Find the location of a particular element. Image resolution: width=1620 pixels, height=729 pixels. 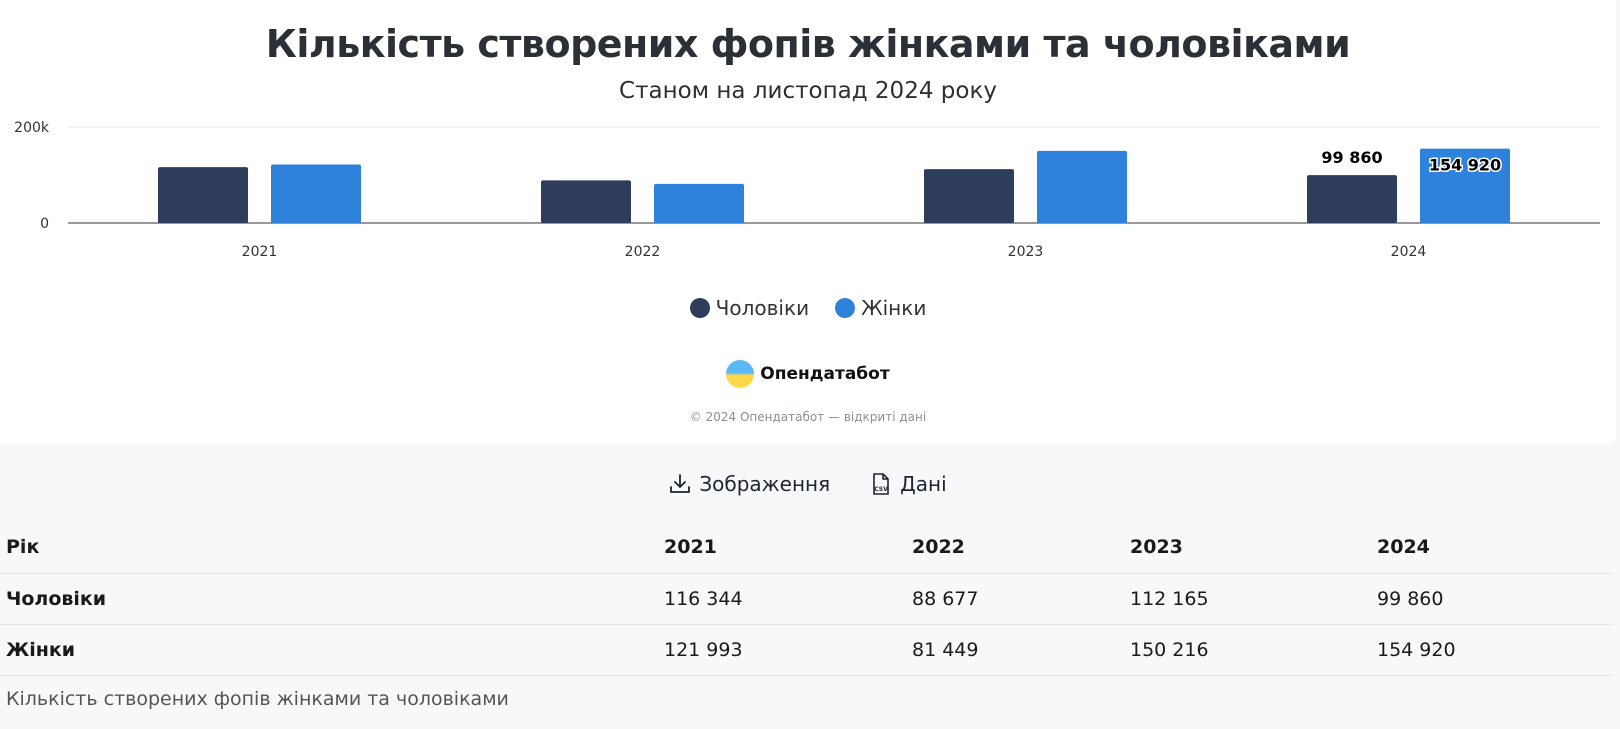

copyright: © 2024 Опендатабот — відкриті дані is located at coordinates (808, 417).